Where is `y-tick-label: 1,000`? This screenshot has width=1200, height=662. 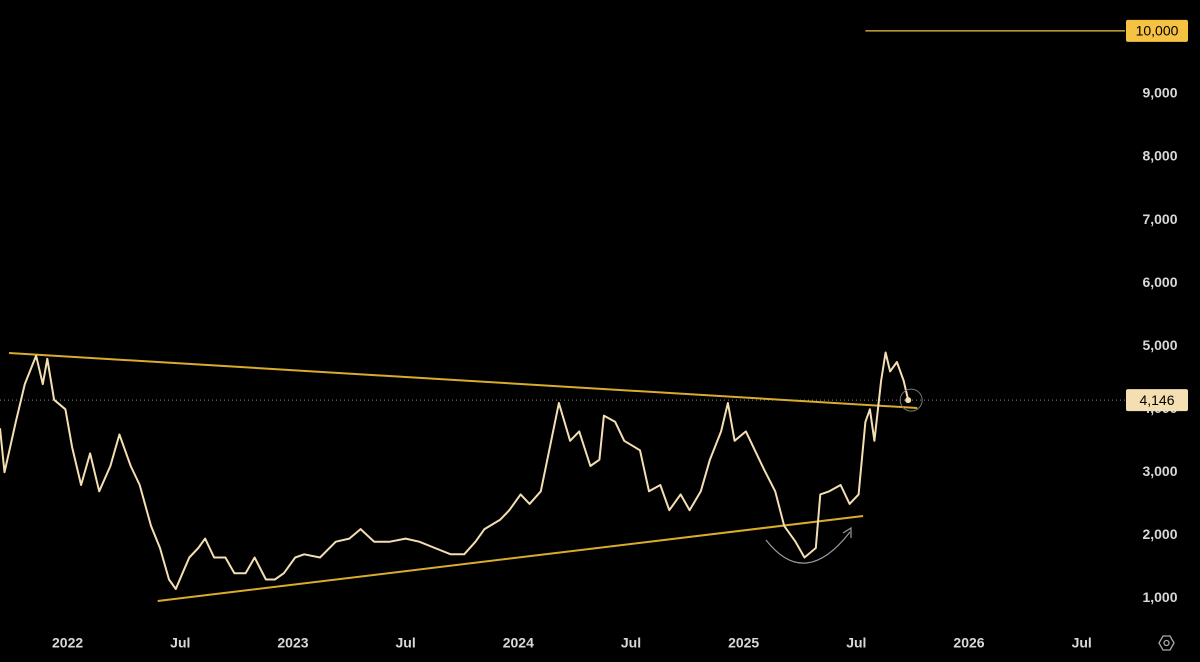 y-tick-label: 1,000 is located at coordinates (1159, 597).